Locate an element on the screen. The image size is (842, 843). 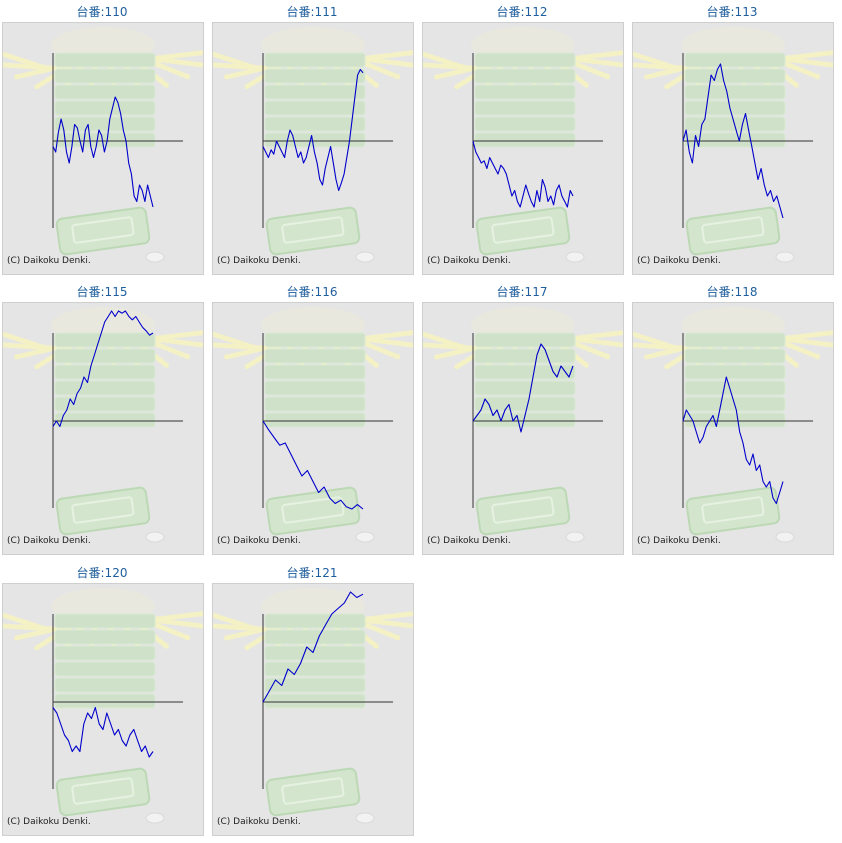
chart-cell: 台番:117 (C) Daikoku Denki. is located at coordinates (522, 417).